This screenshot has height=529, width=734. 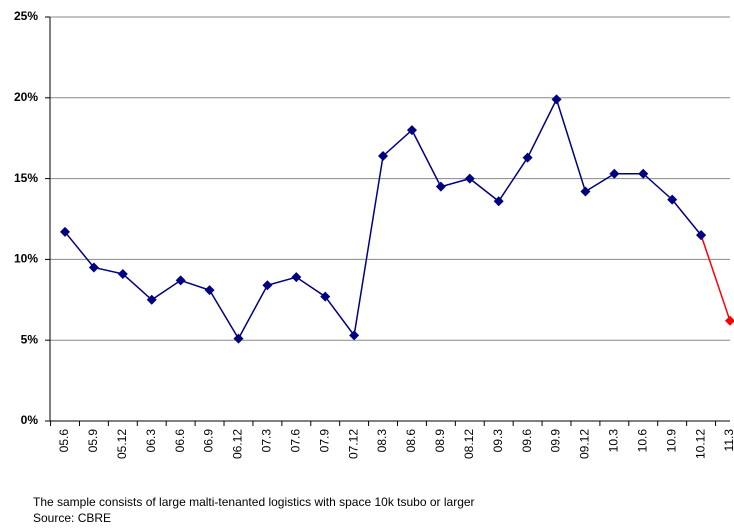 I want to click on x-tick-label: 06.6, so click(x=180, y=441).